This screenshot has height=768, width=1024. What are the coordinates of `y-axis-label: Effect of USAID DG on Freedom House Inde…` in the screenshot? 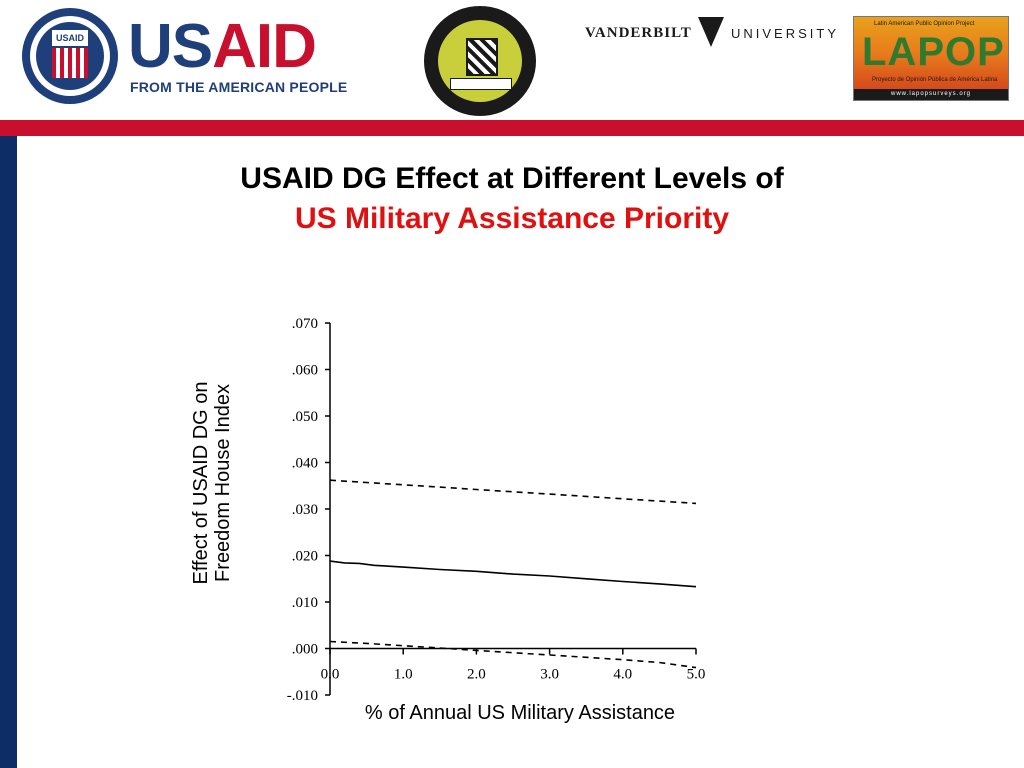 It's located at (212, 482).